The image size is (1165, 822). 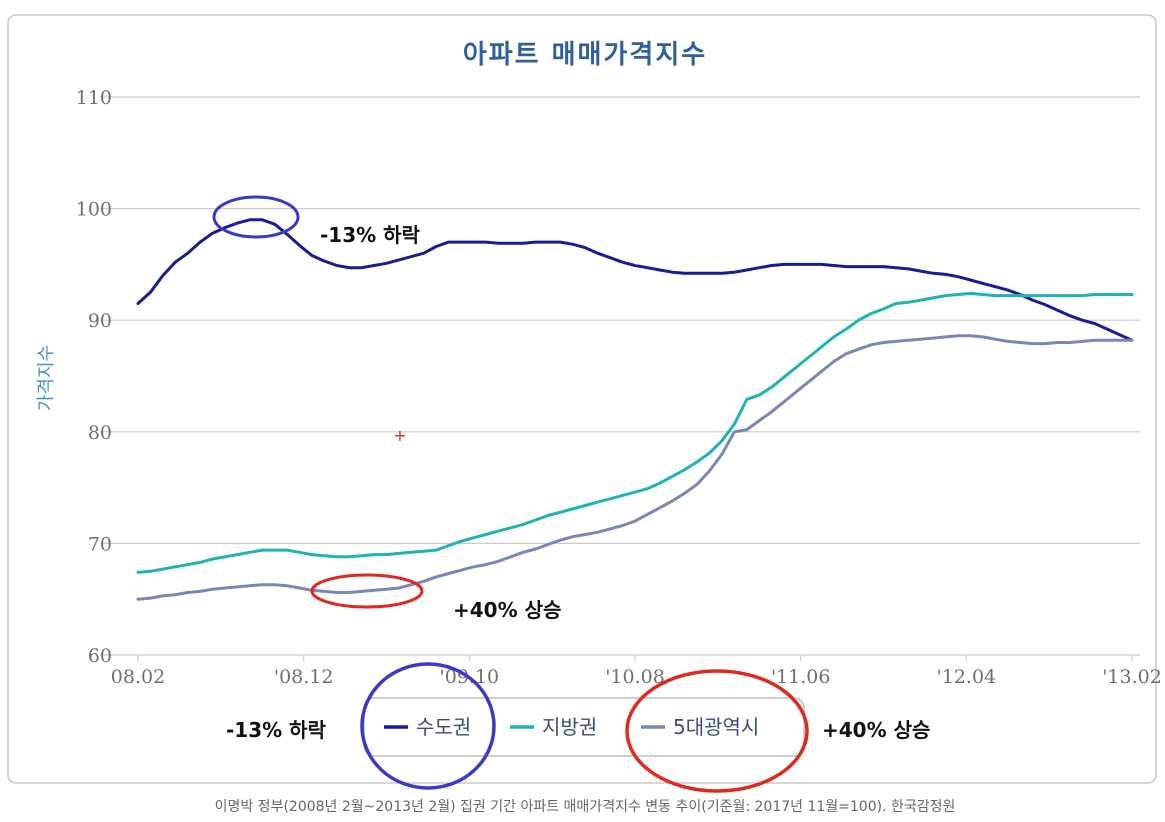 What do you see at coordinates (507, 610) in the screenshot?
I see `rise-note: +40% 상승` at bounding box center [507, 610].